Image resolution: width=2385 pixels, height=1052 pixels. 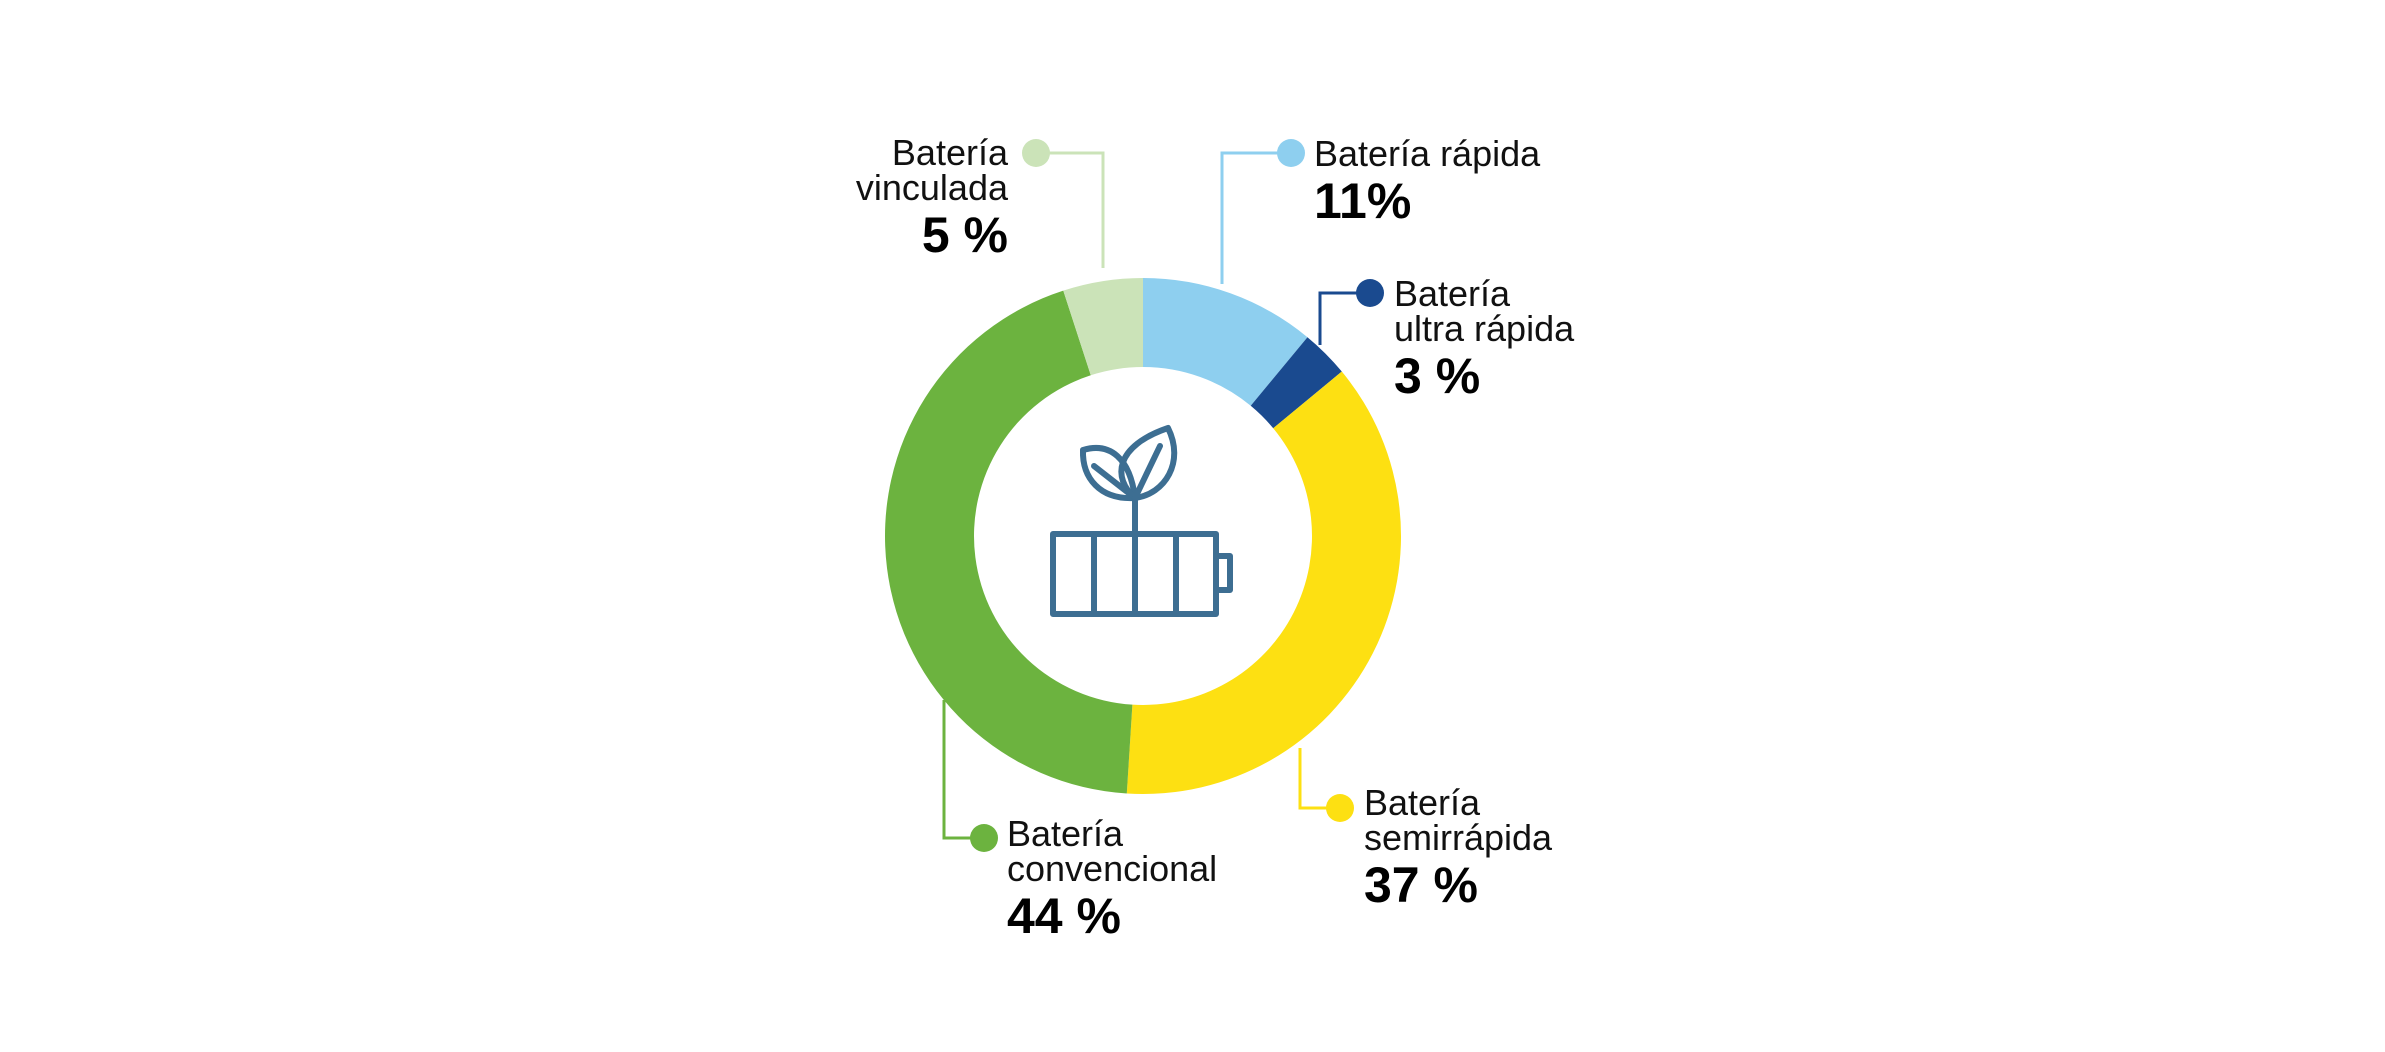 What do you see at coordinates (1452, 293) in the screenshot?
I see `slice-label-bateria-ultra-rapida: Batería` at bounding box center [1452, 293].